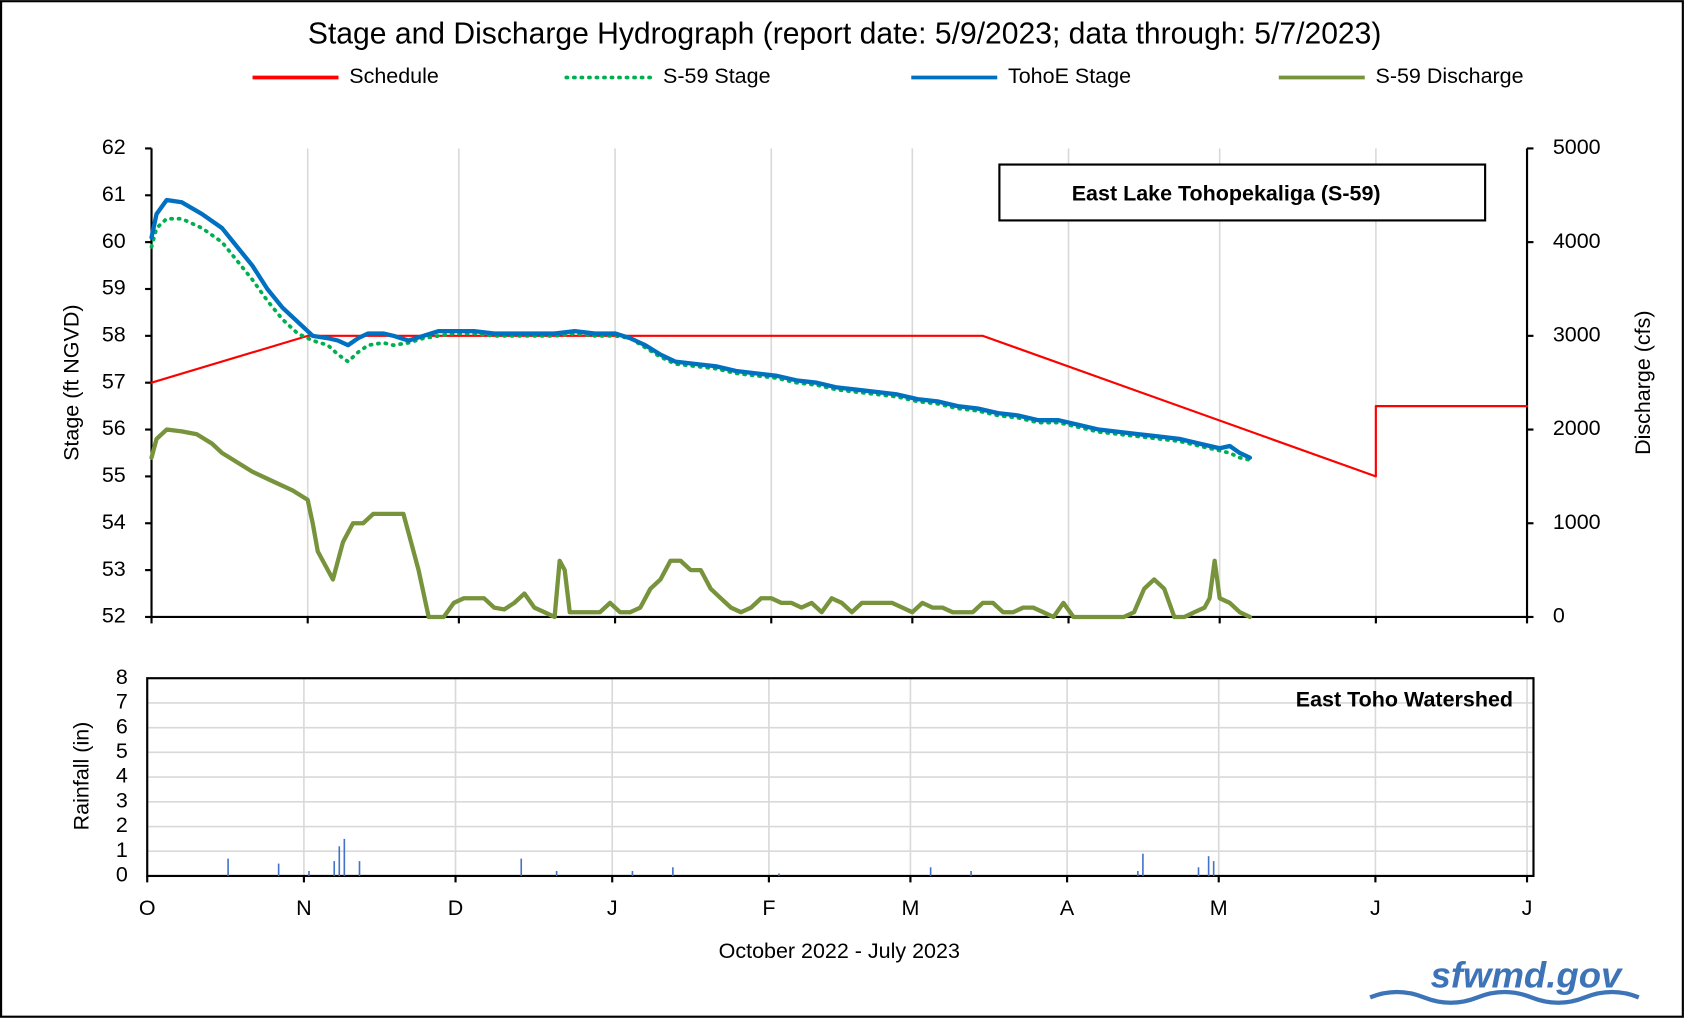  What do you see at coordinates (394, 76) in the screenshot?
I see `legend-label: Schedule` at bounding box center [394, 76].